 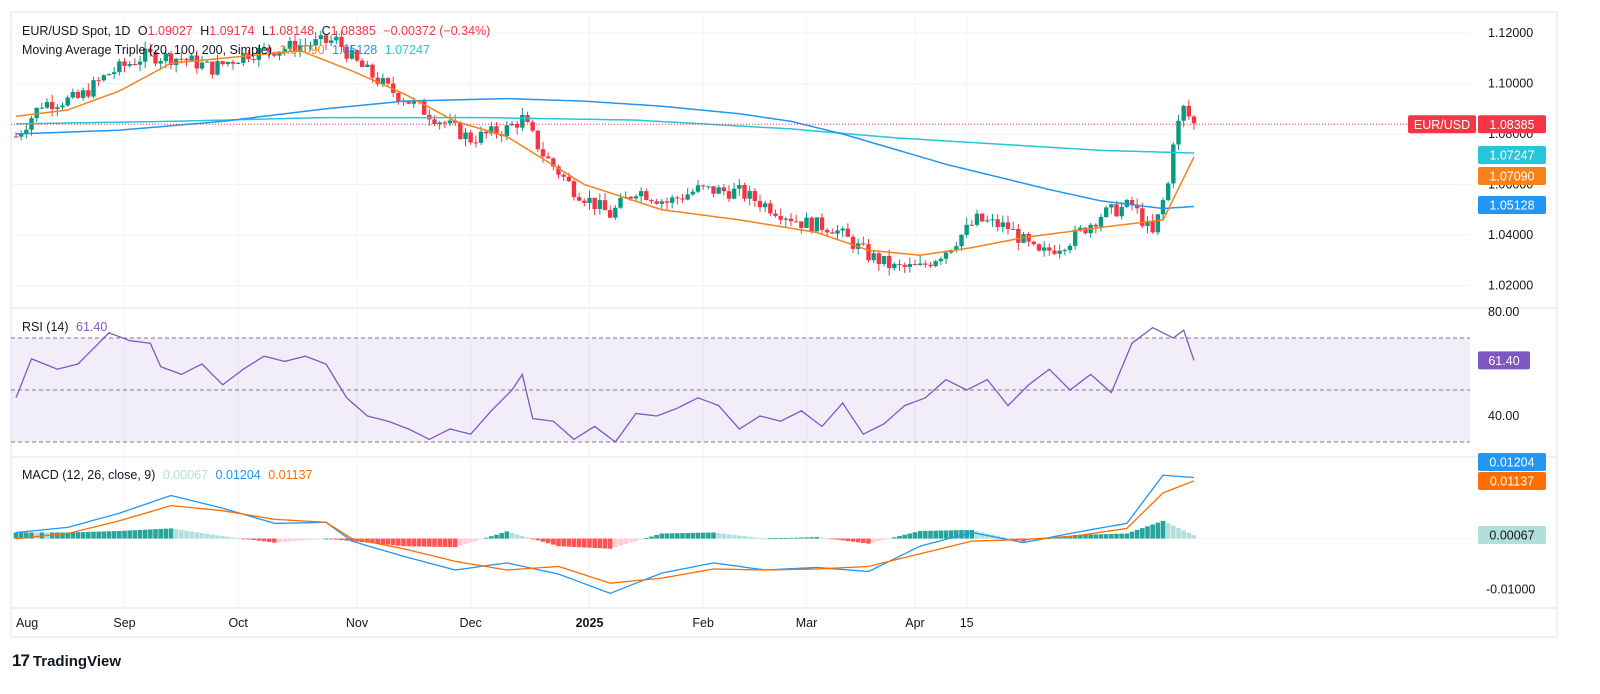 What do you see at coordinates (290, 475) in the screenshot?
I see `macd-signal-value: 0.01137` at bounding box center [290, 475].